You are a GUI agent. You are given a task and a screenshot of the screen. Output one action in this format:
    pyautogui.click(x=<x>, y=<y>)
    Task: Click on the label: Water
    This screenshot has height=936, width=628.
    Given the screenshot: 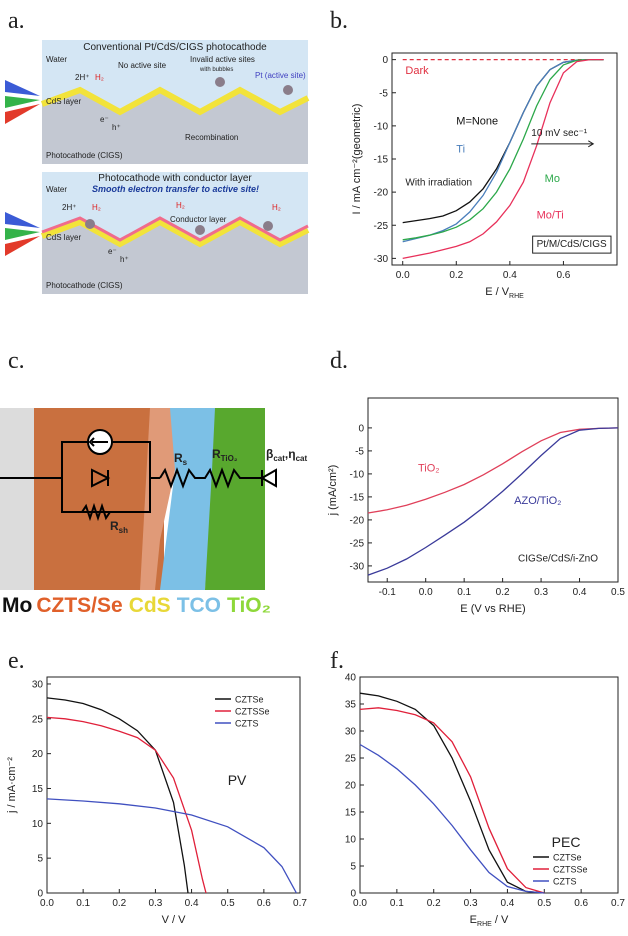 What is the action you would take?
    pyautogui.click(x=56, y=59)
    